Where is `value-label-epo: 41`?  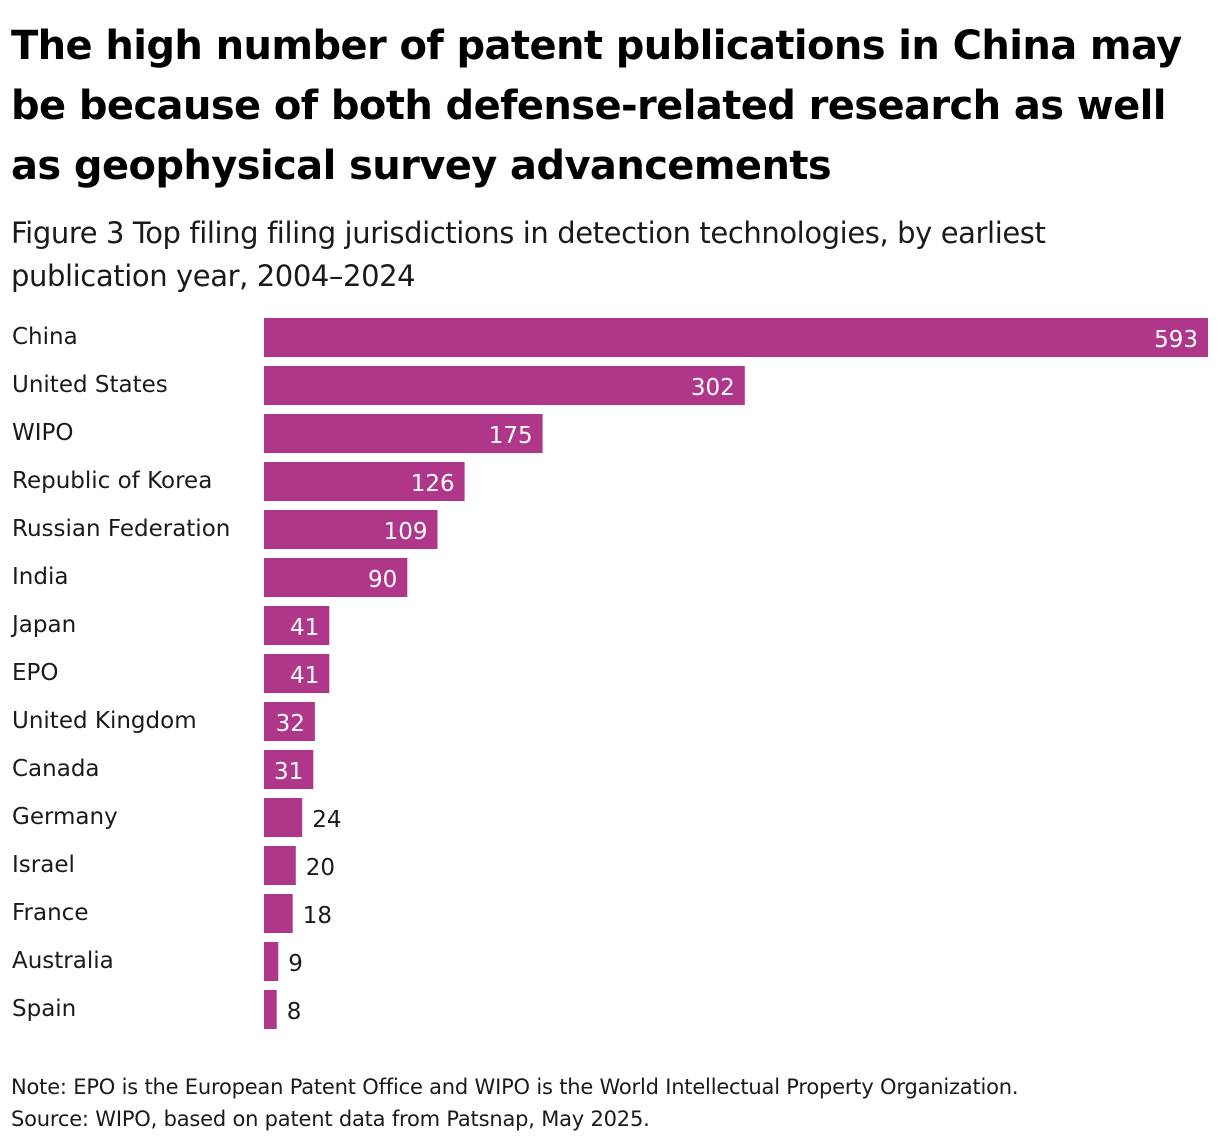
value-label-epo: 41 is located at coordinates (304, 676).